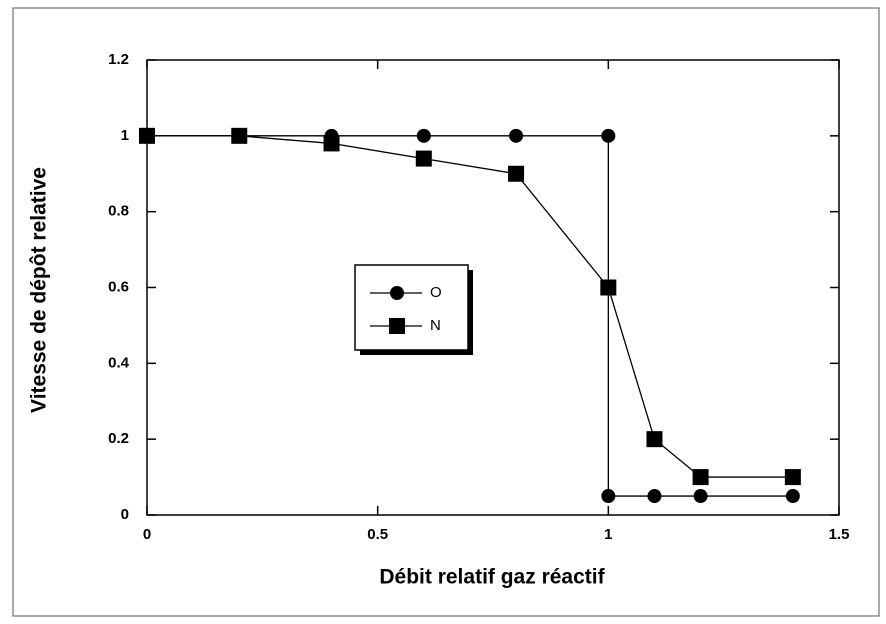 This screenshot has height=624, width=886. I want to click on legend-label: O, so click(436, 292).